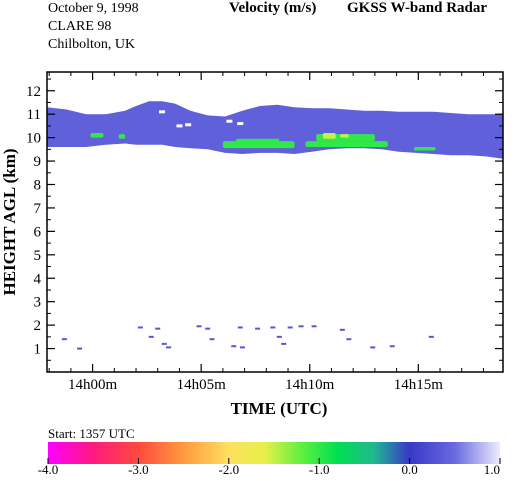  What do you see at coordinates (33, 92) in the screenshot?
I see `y-tick-label-11: 12` at bounding box center [33, 92].